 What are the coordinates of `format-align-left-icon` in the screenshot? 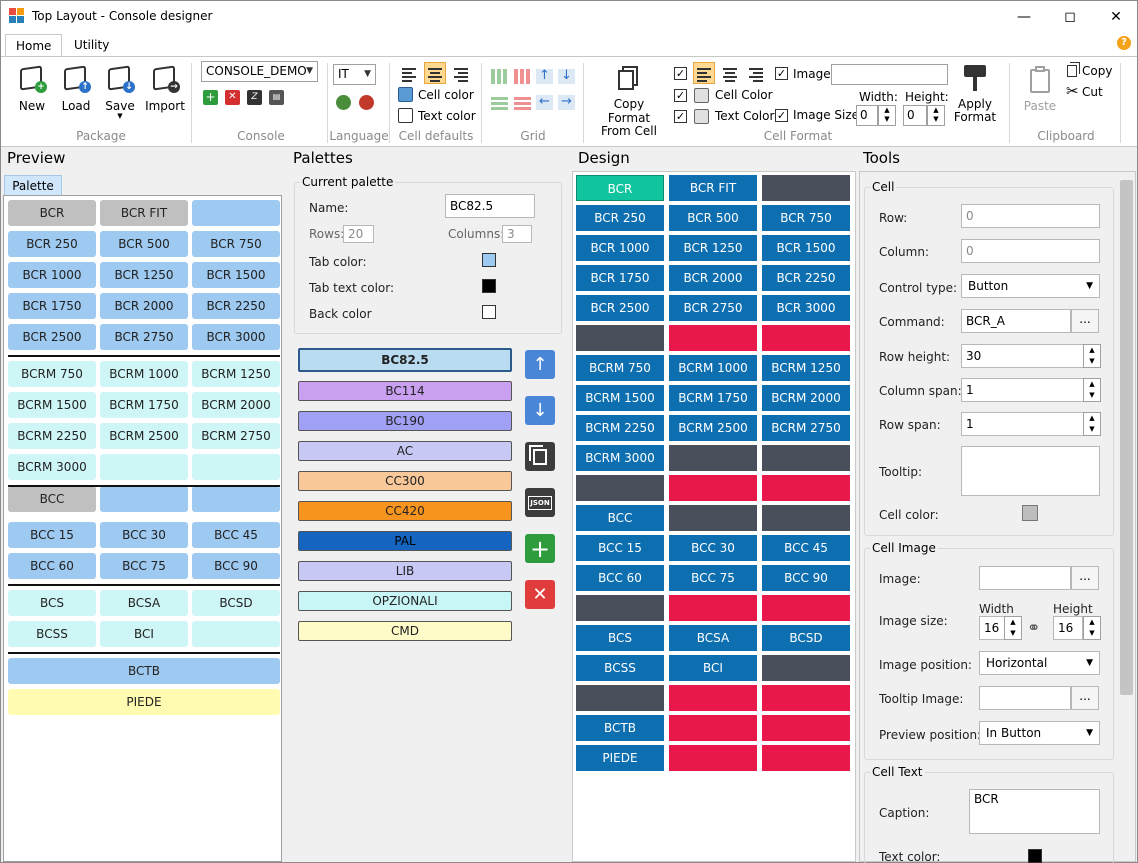 It's located at (704, 73).